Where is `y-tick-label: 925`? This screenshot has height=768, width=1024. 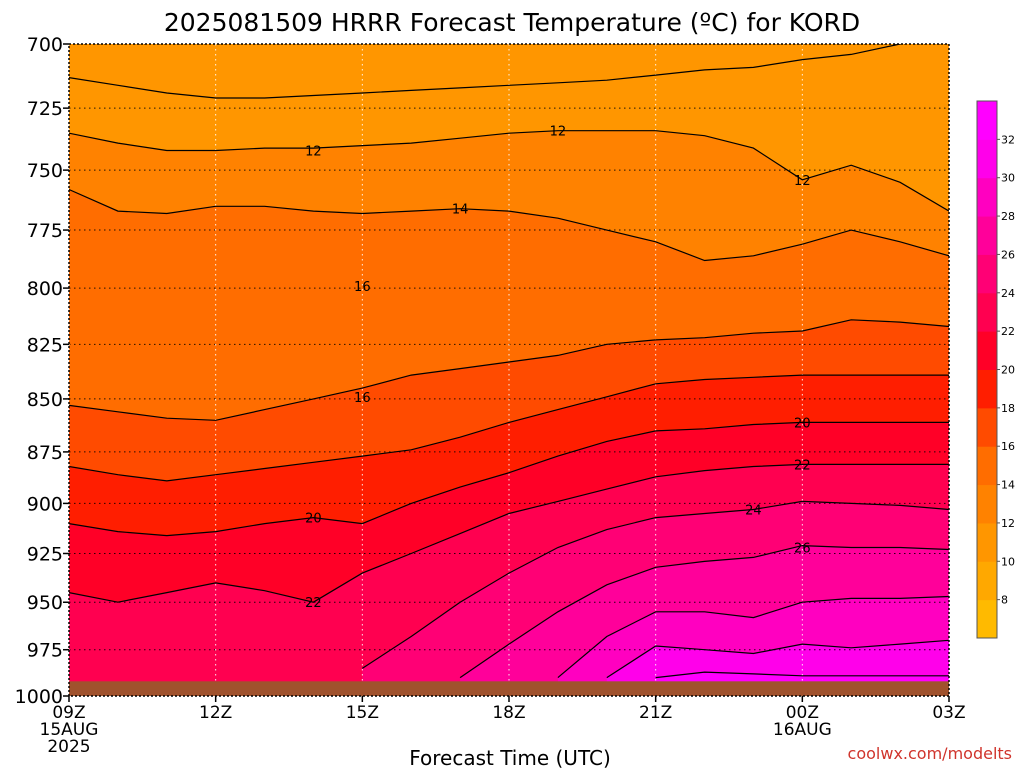
y-tick-label: 925 is located at coordinates (45, 554).